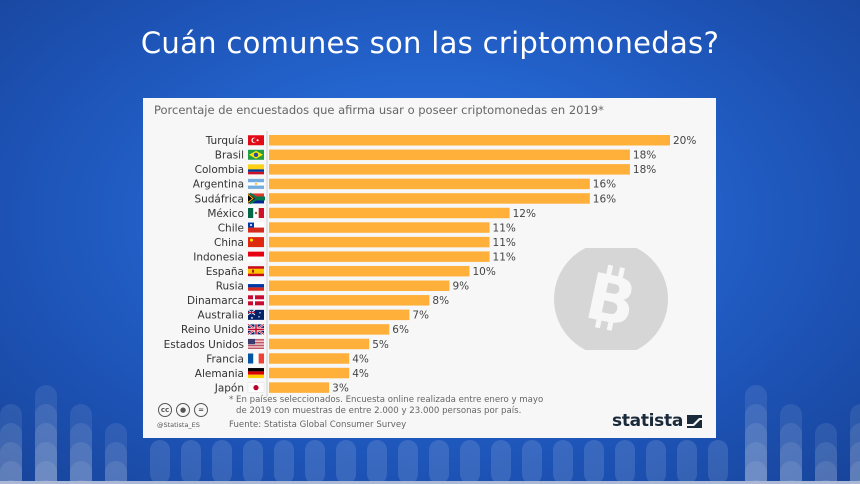 The height and width of the screenshot is (484, 860). Describe the element at coordinates (365, 242) in the screenshot. I see `bar-row: China 11%` at that location.